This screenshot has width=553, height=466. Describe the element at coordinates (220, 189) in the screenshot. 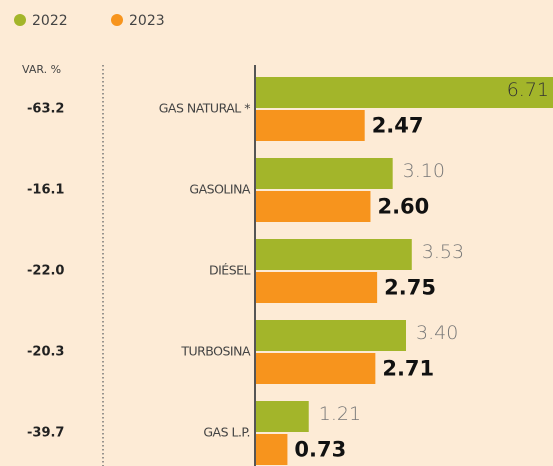

I see `category-label: GASOLINA` at that location.